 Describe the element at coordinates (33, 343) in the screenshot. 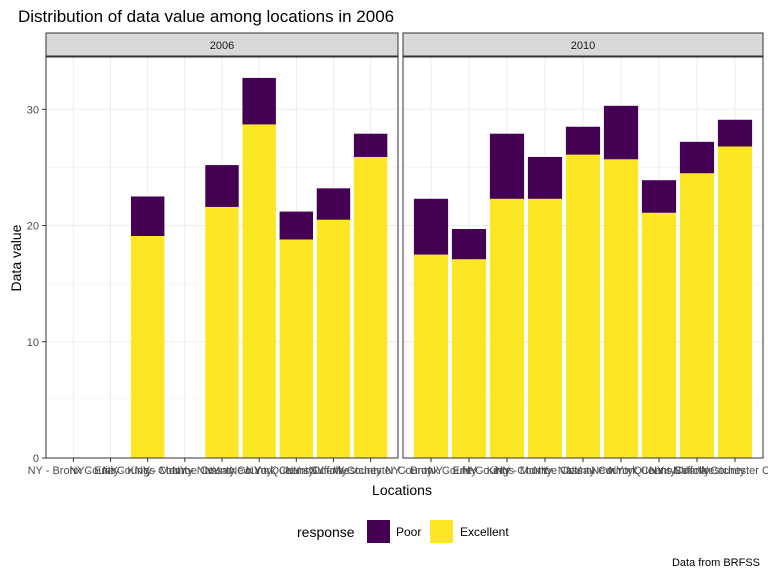

I see `y-tick-label: 10` at that location.